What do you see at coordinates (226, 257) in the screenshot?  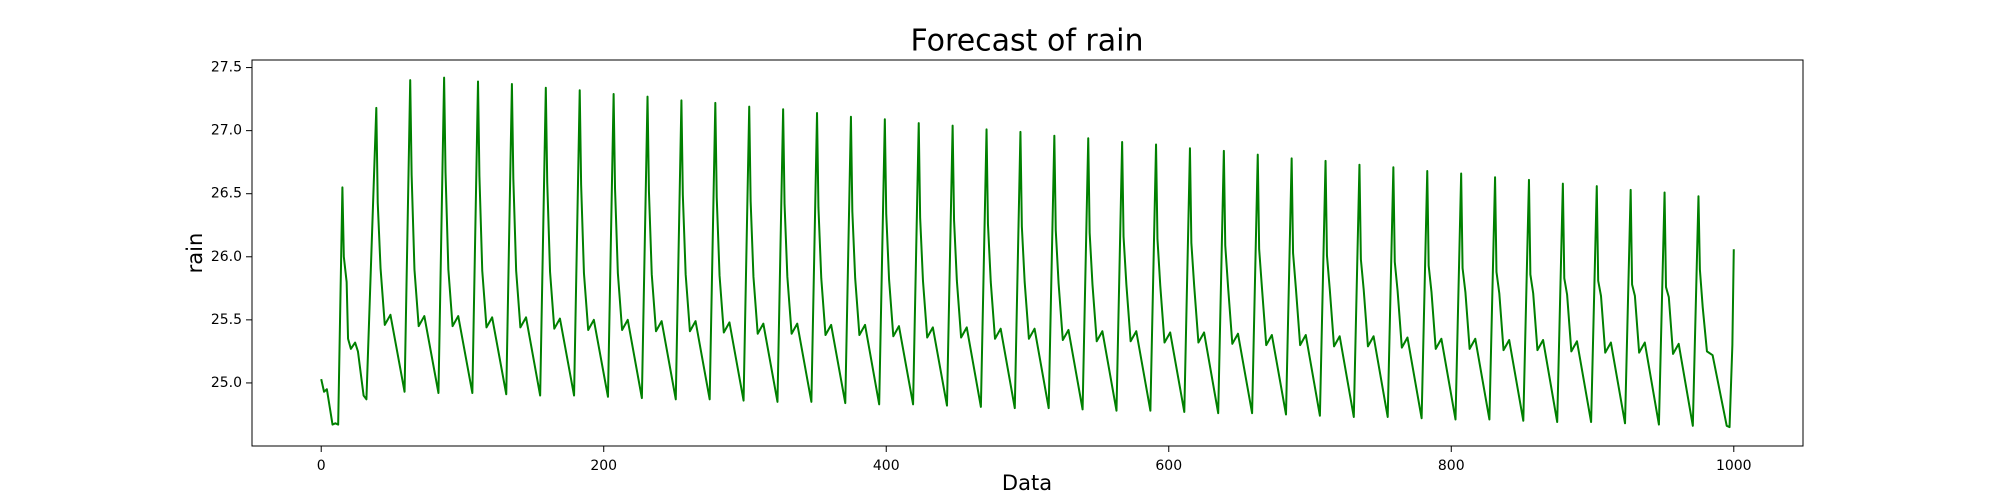 I see `y-tick-label: 26.0` at bounding box center [226, 257].